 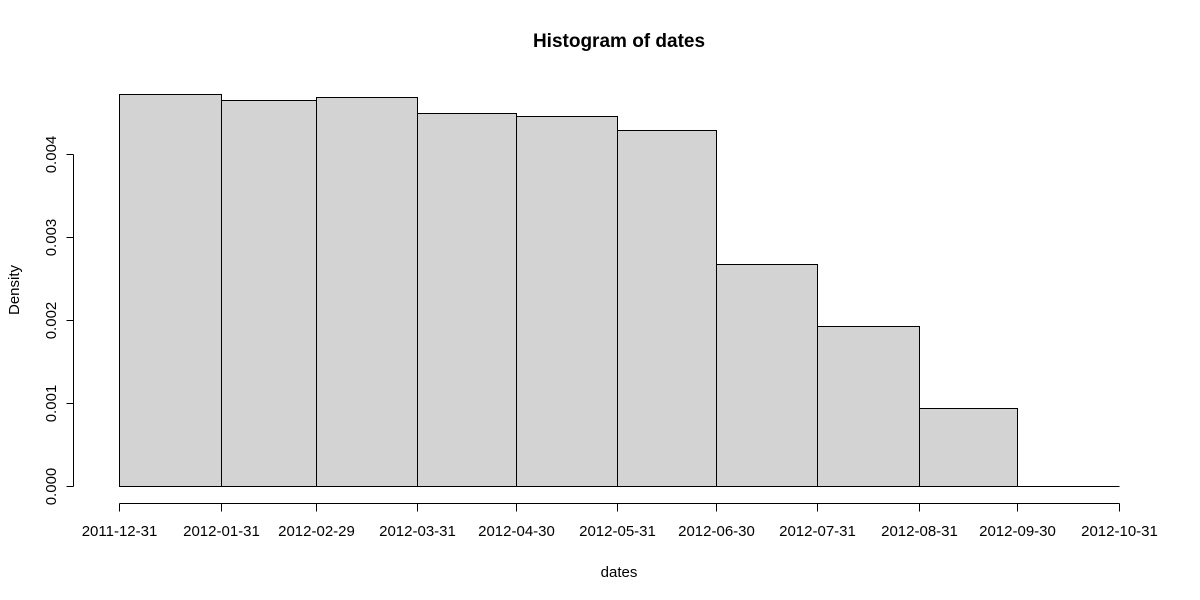 I want to click on y-tick-label: 0.000, so click(x=51, y=487).